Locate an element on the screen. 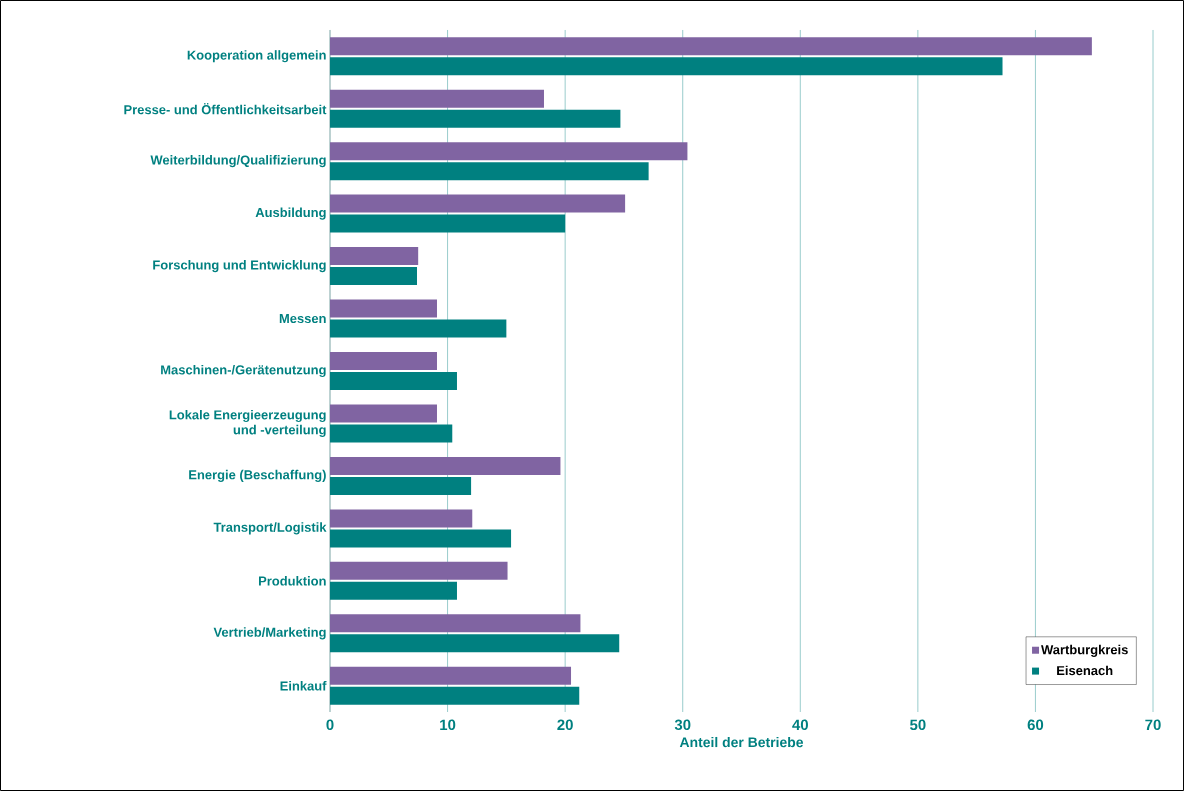 Image resolution: width=1184 pixels, height=791 pixels. x-tick-label: 30 is located at coordinates (682, 725).